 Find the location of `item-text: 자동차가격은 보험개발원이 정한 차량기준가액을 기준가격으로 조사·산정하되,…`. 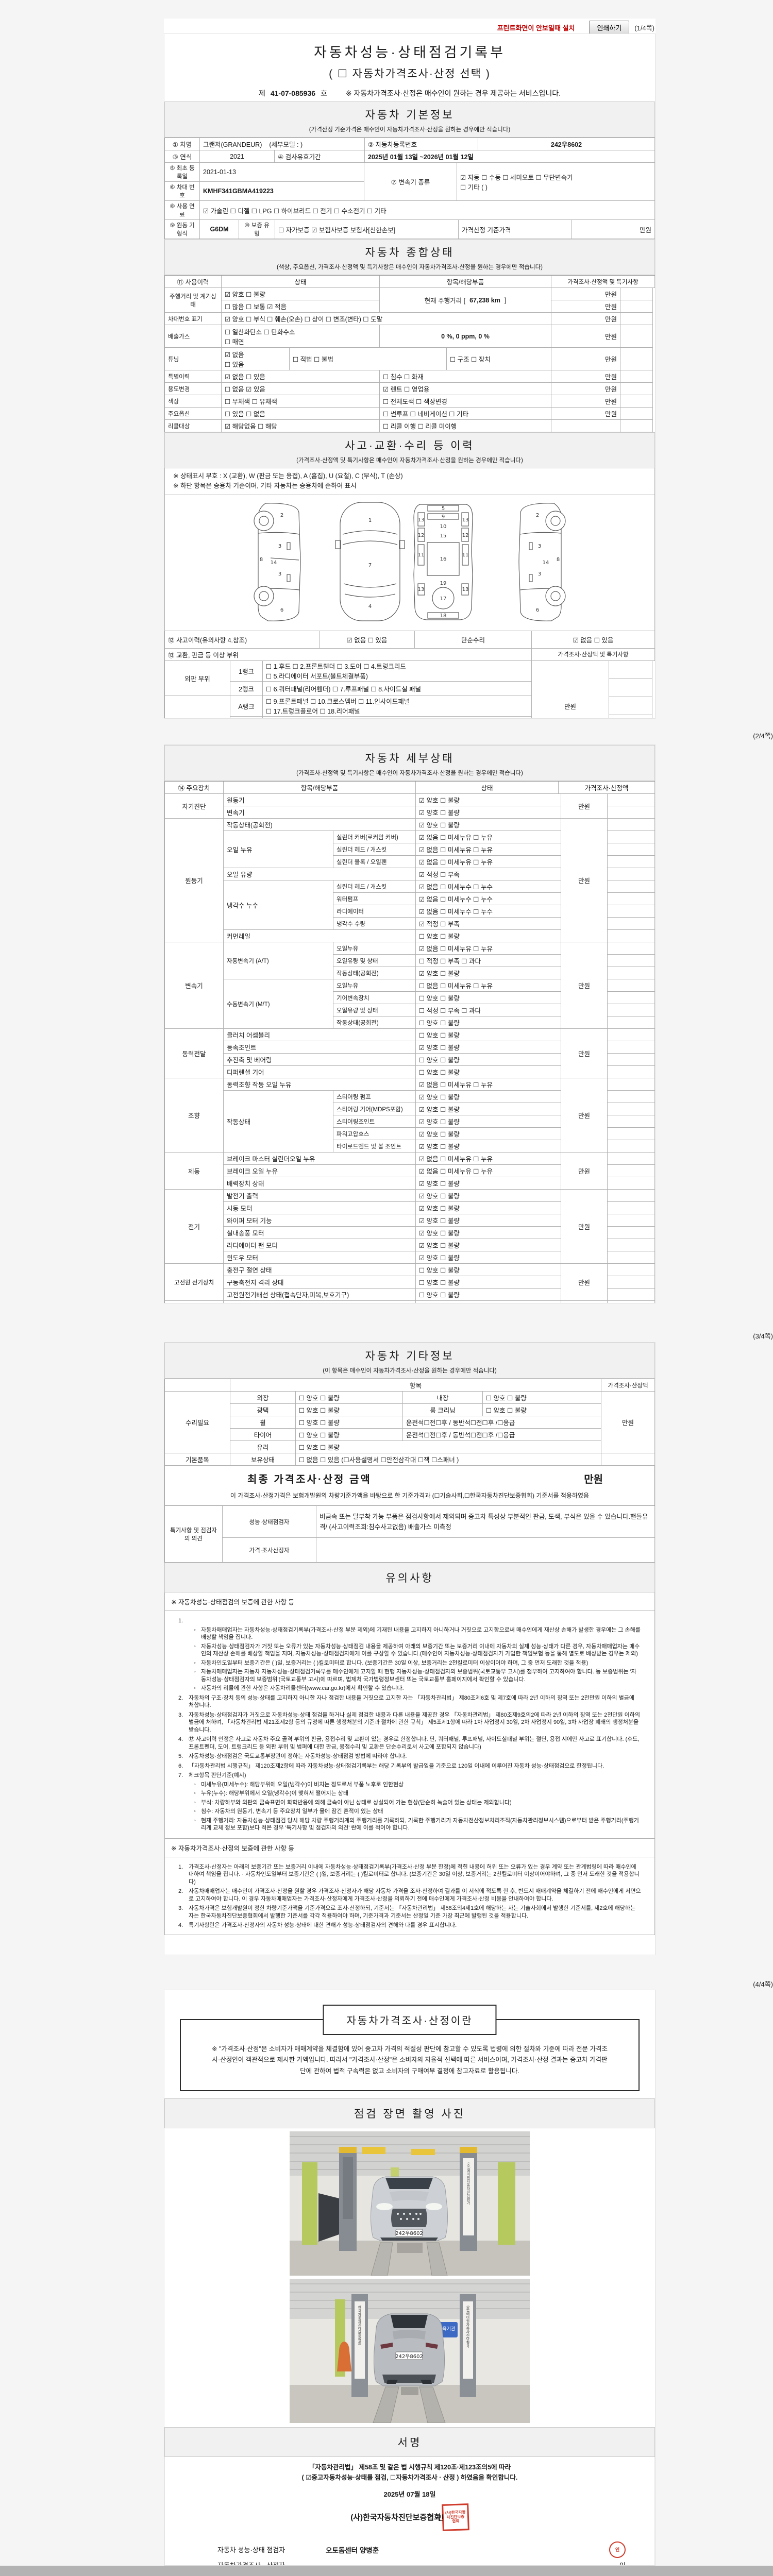

item-text: 자동차가격은 보험개발원이 정한 차량기준가액을 기준가격으로 조사·산정하되,… is located at coordinates (412, 1912).